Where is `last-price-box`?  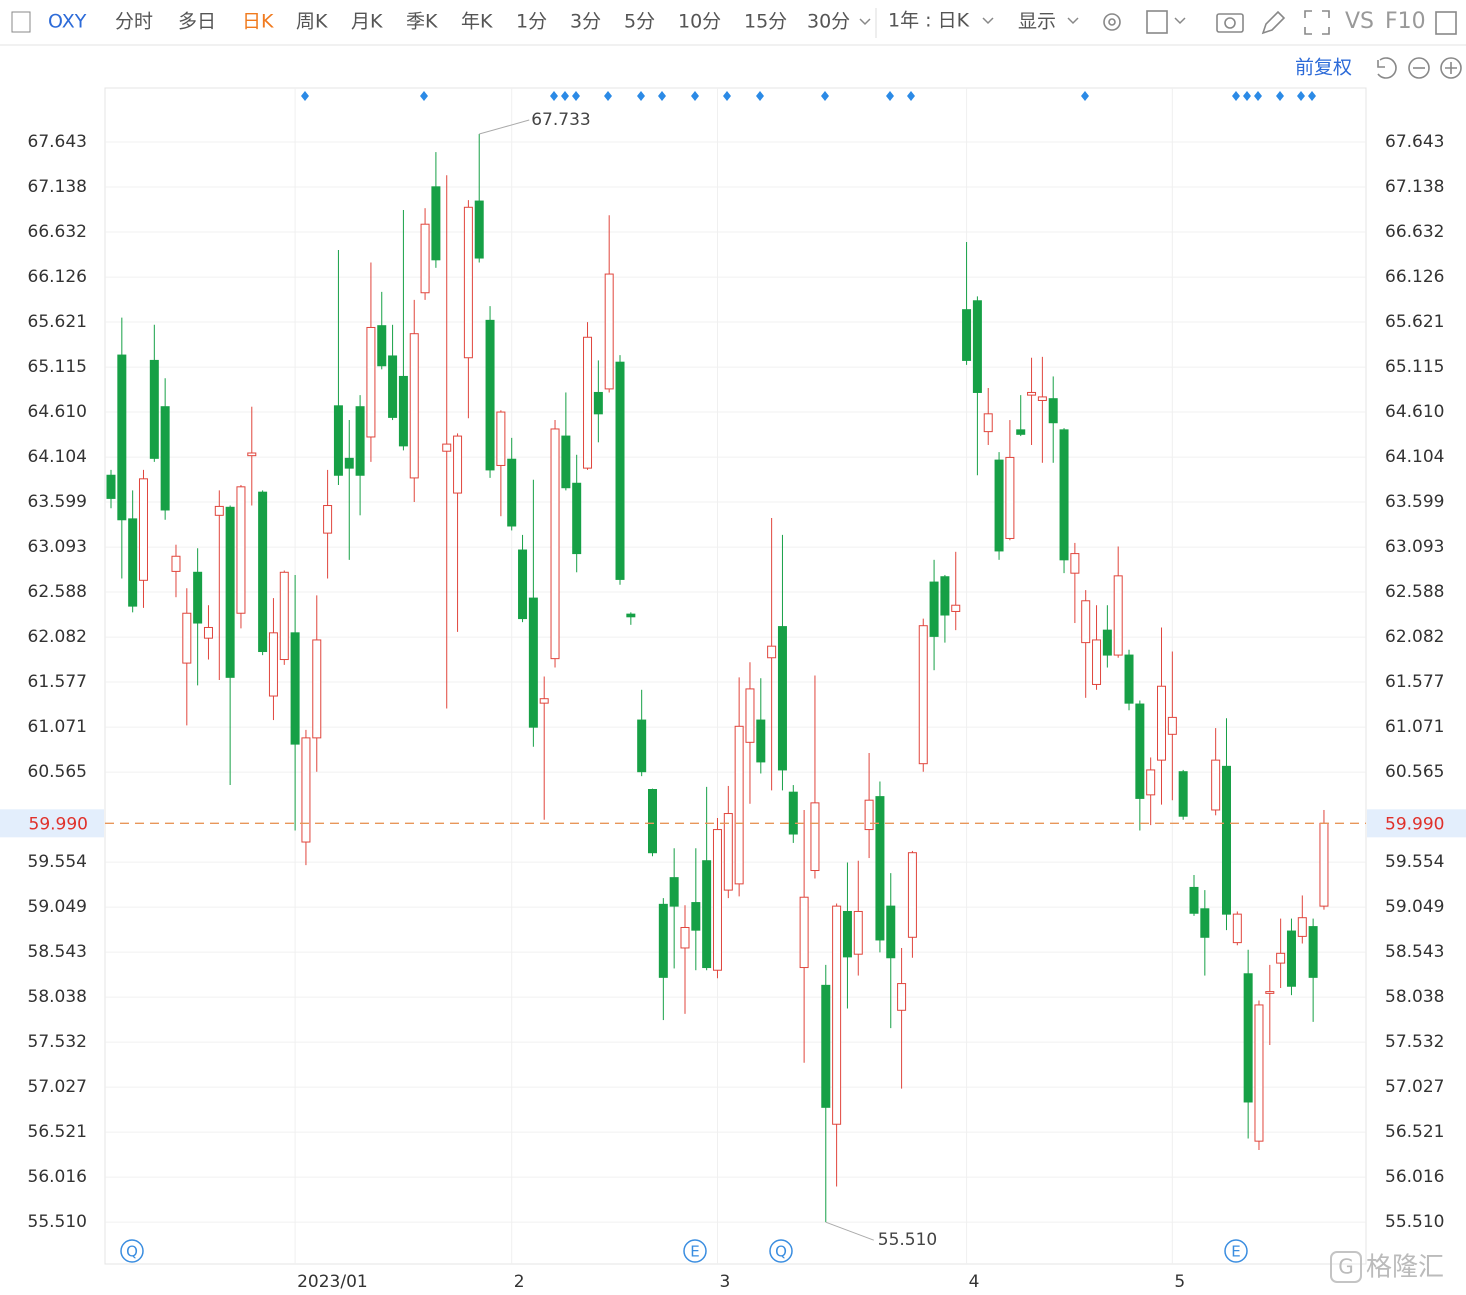 last-price-box is located at coordinates (1416, 823).